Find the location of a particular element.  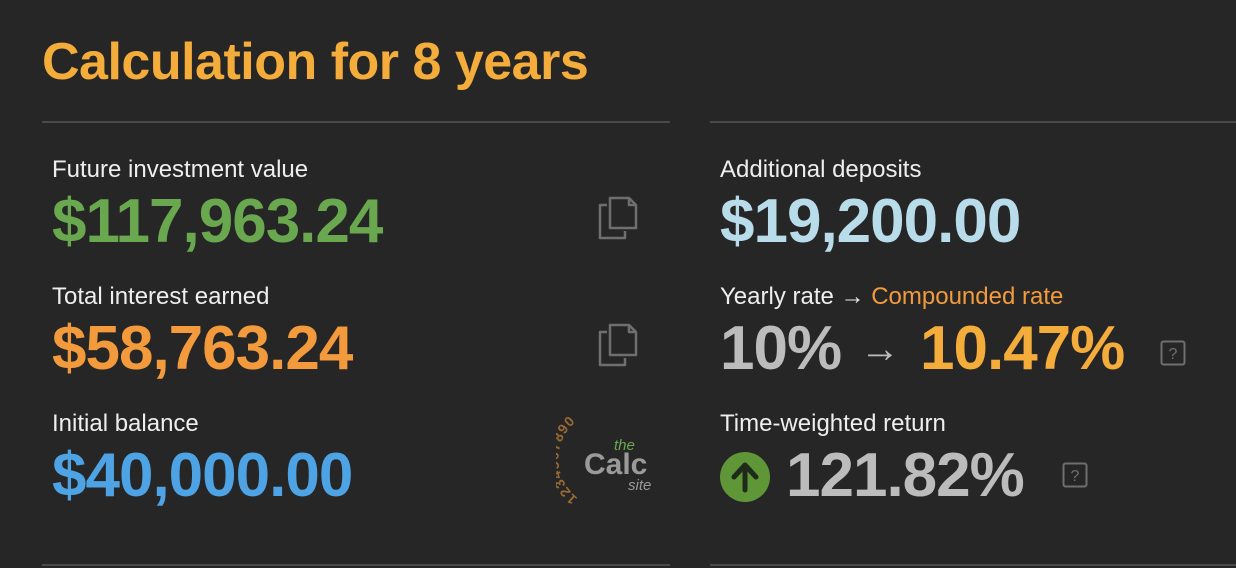

initial-balance-label: Initial balance is located at coordinates (125, 423).